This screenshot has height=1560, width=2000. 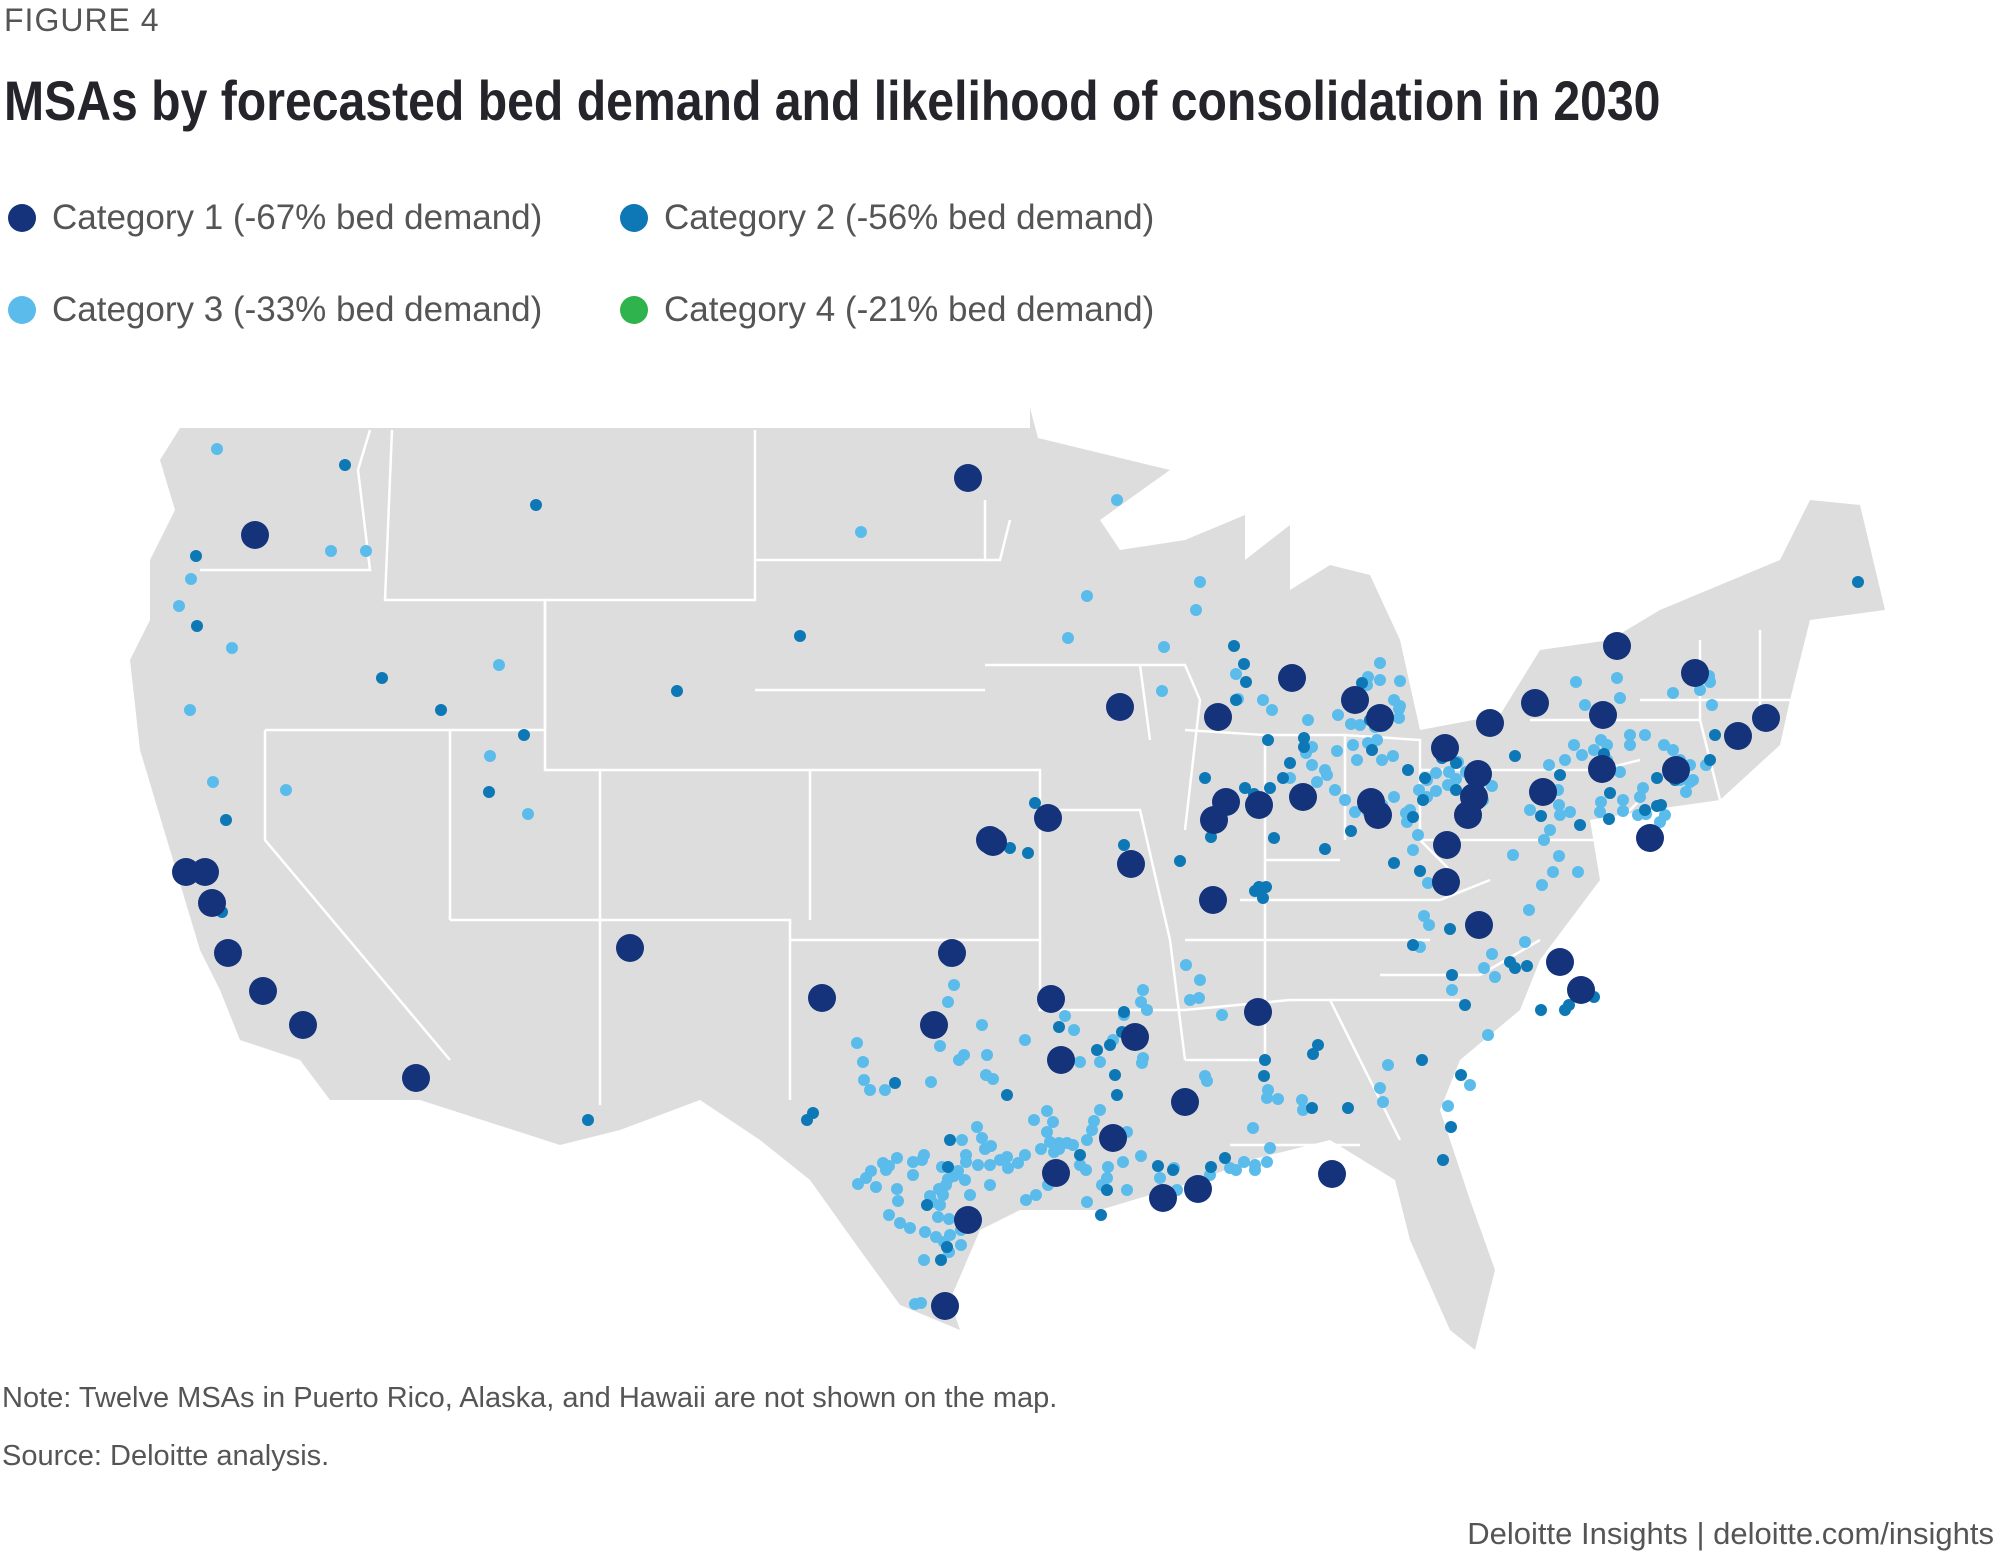 I want to click on legend-item-category-1: Category 1 (-67% bed demand), so click(x=275, y=218).